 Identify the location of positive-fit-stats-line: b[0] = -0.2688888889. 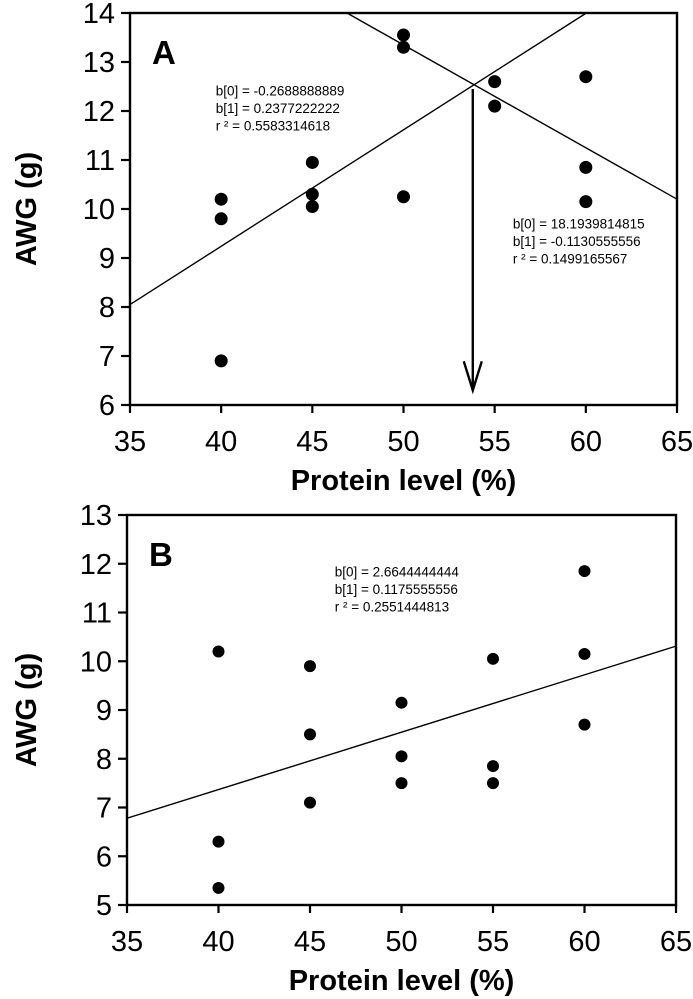
(280, 91).